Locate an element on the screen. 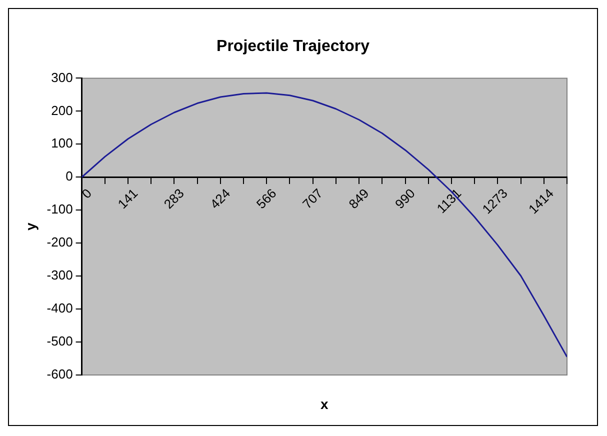  x-tick-label: 990 is located at coordinates (405, 199).